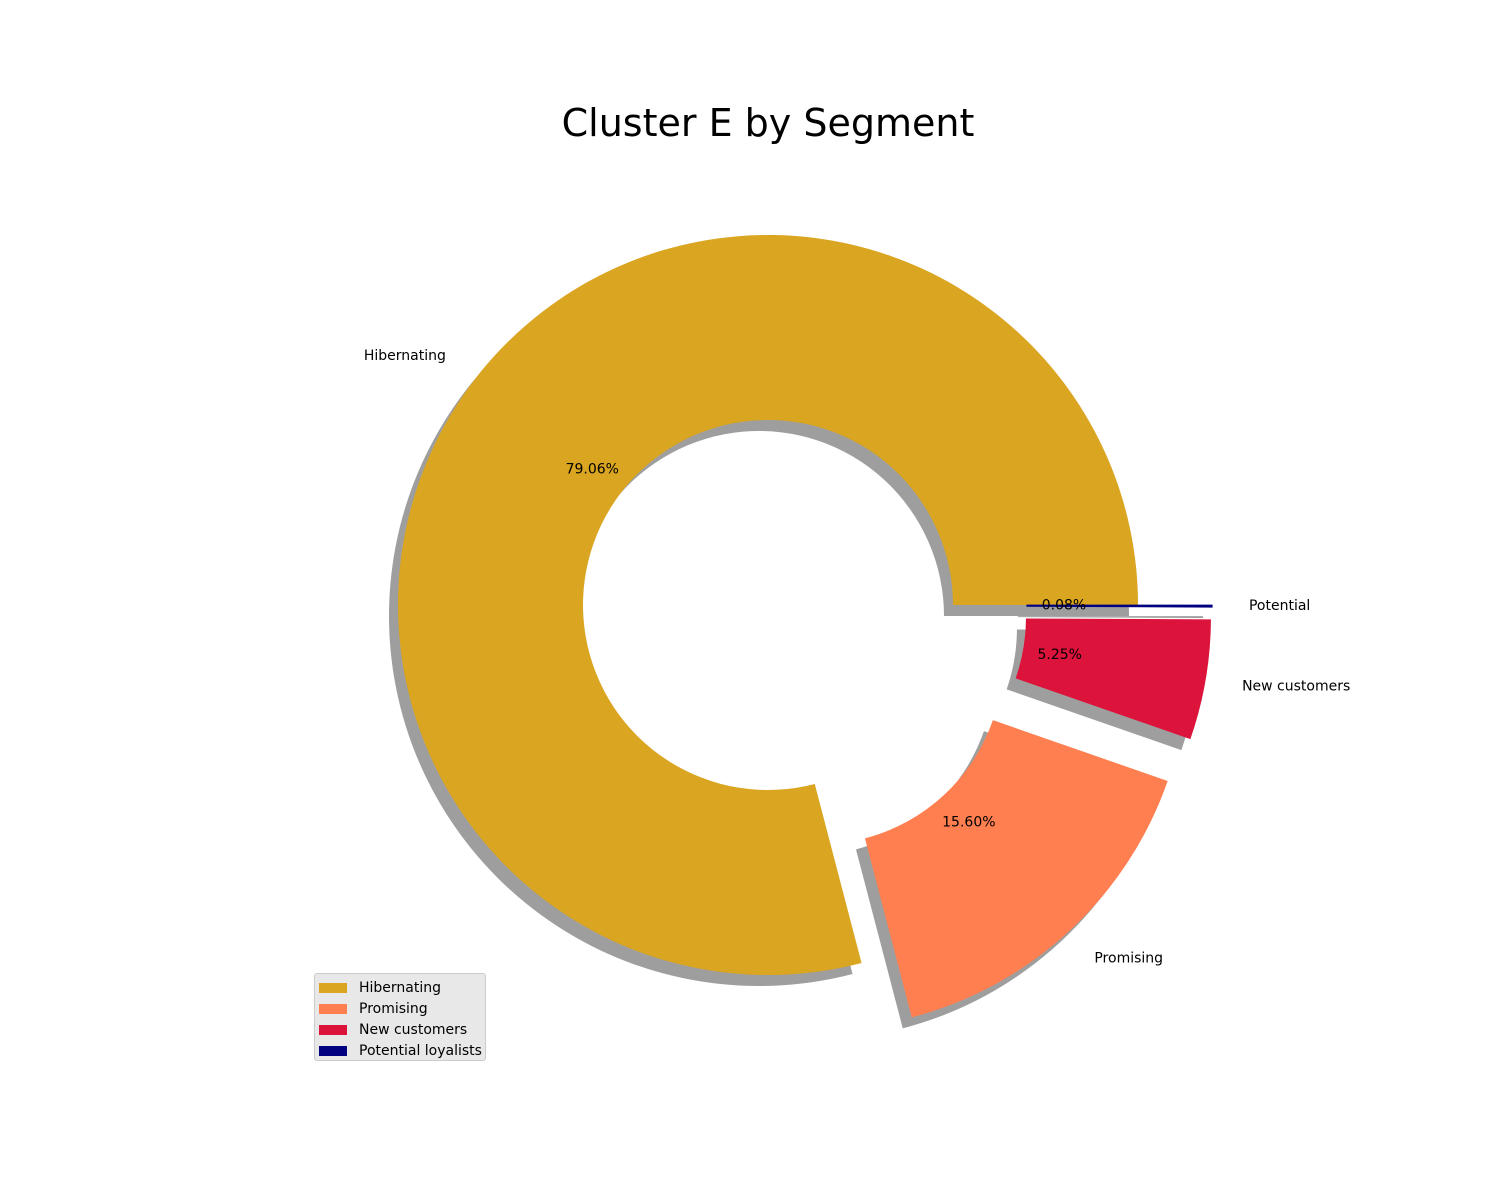  What do you see at coordinates (768, 123) in the screenshot?
I see `chart-title: Cluster E by Segment` at bounding box center [768, 123].